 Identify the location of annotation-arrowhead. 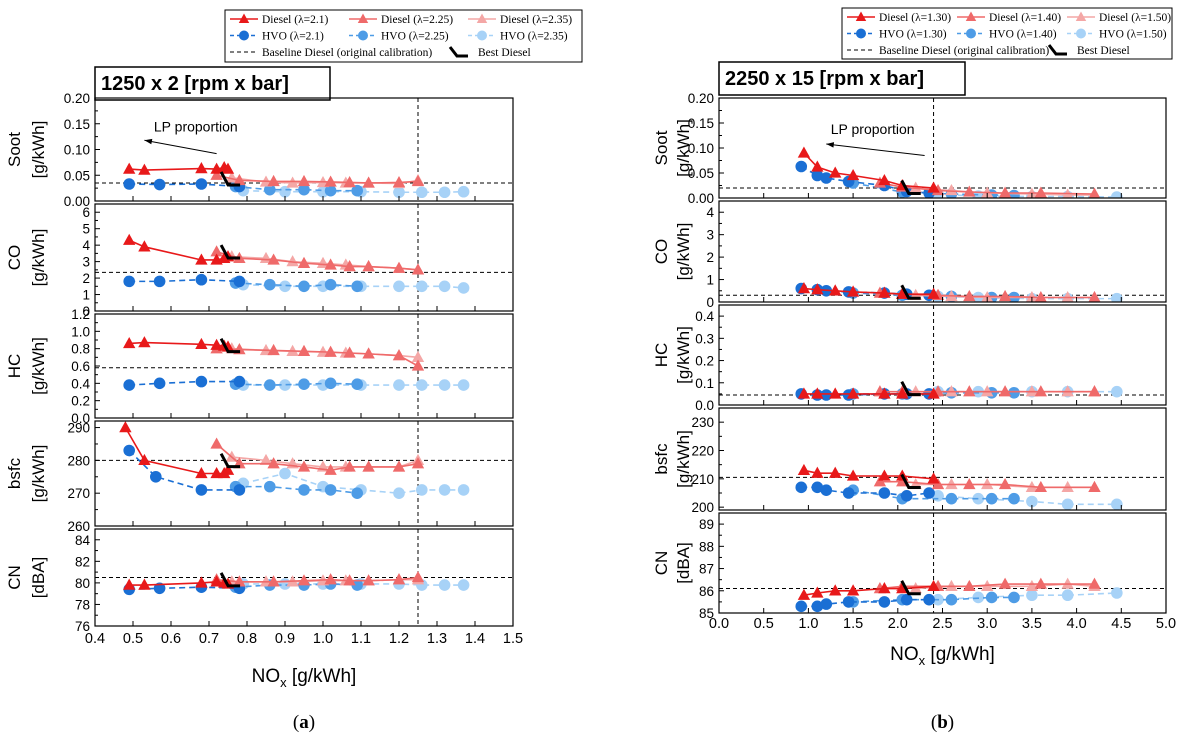
(830, 145).